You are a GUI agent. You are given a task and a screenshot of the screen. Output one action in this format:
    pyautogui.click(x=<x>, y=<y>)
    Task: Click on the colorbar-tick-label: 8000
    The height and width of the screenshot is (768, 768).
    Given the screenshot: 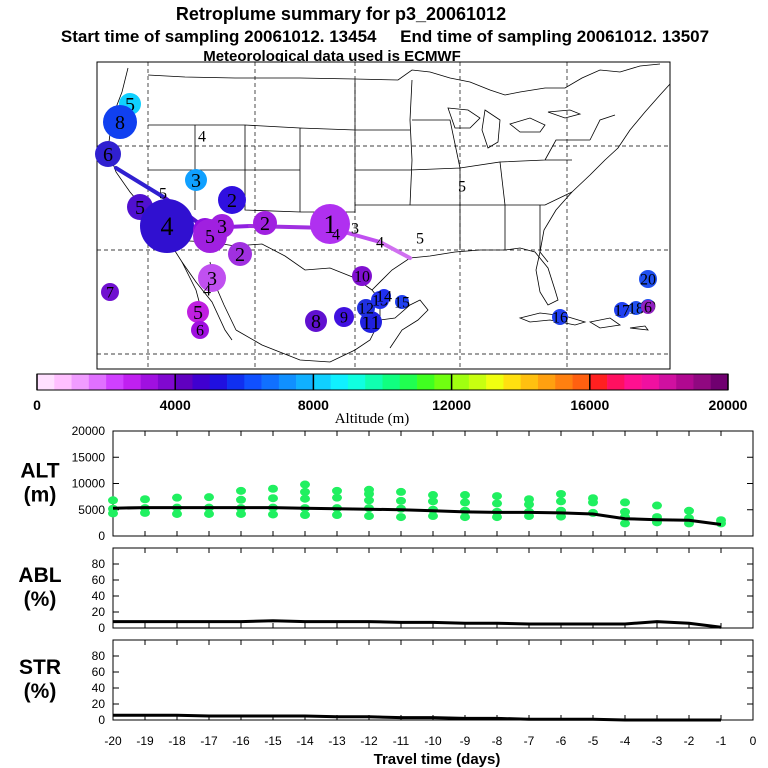 What is the action you would take?
    pyautogui.click(x=313, y=405)
    